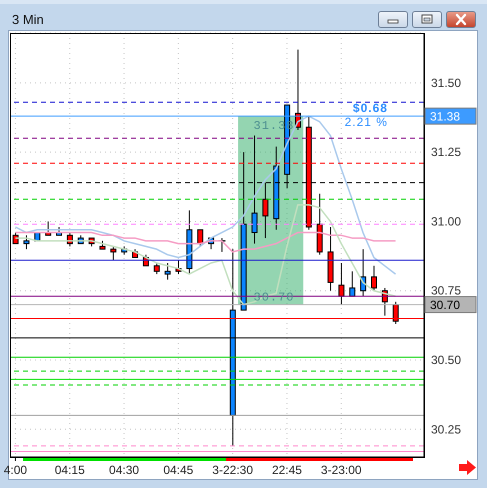  I want to click on y-tick-label: 31.00, so click(446, 221).